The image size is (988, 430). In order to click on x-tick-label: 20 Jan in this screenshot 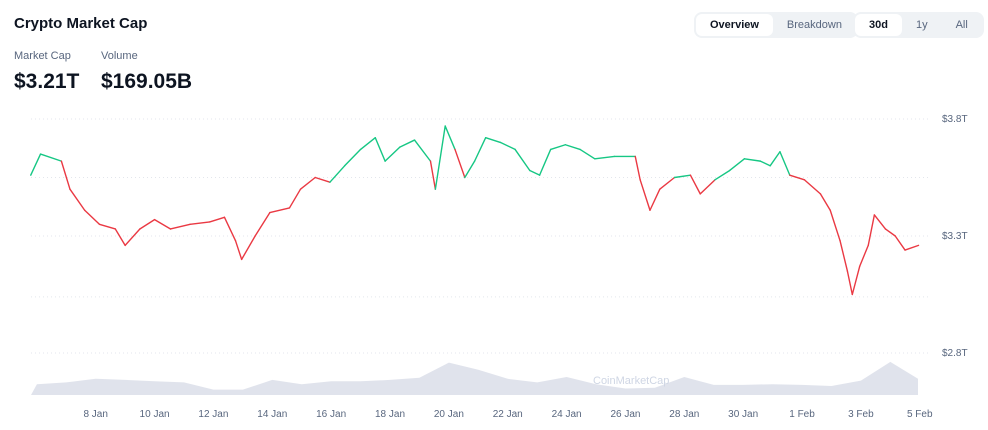, I will do `click(449, 414)`.